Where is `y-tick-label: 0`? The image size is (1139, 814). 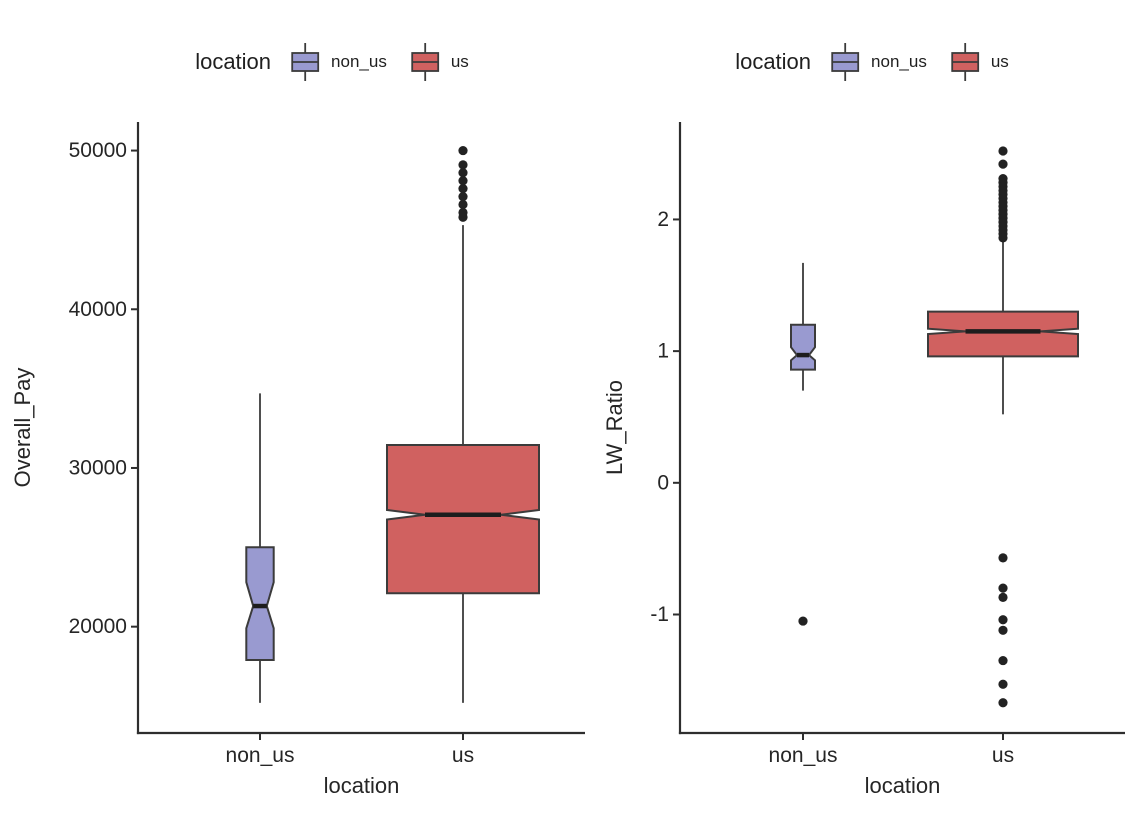
y-tick-label: 0 is located at coordinates (663, 482).